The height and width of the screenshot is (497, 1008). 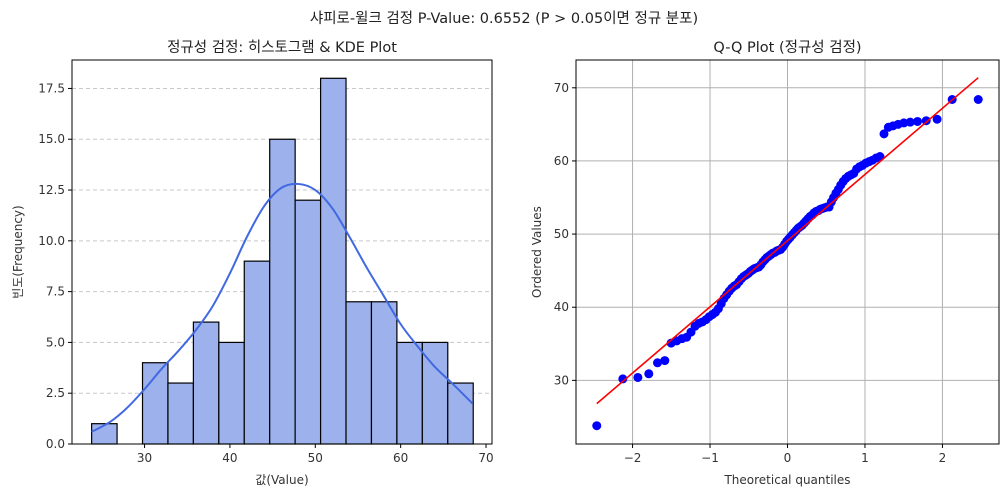 What do you see at coordinates (561, 380) in the screenshot?
I see `y-tick-label: 30` at bounding box center [561, 380].